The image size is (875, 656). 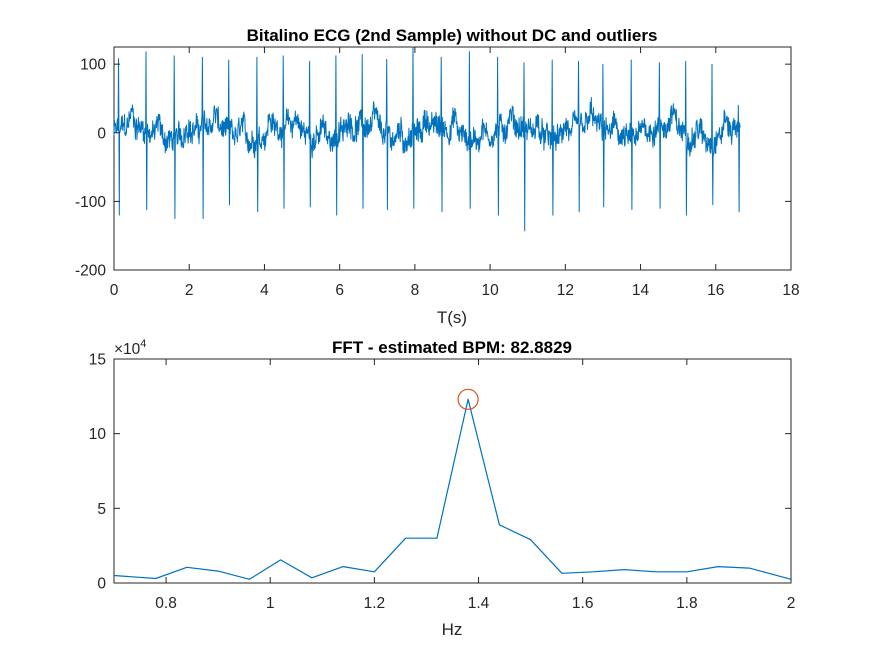 What do you see at coordinates (479, 603) in the screenshot?
I see `fft-x-tick-label: 1.4` at bounding box center [479, 603].